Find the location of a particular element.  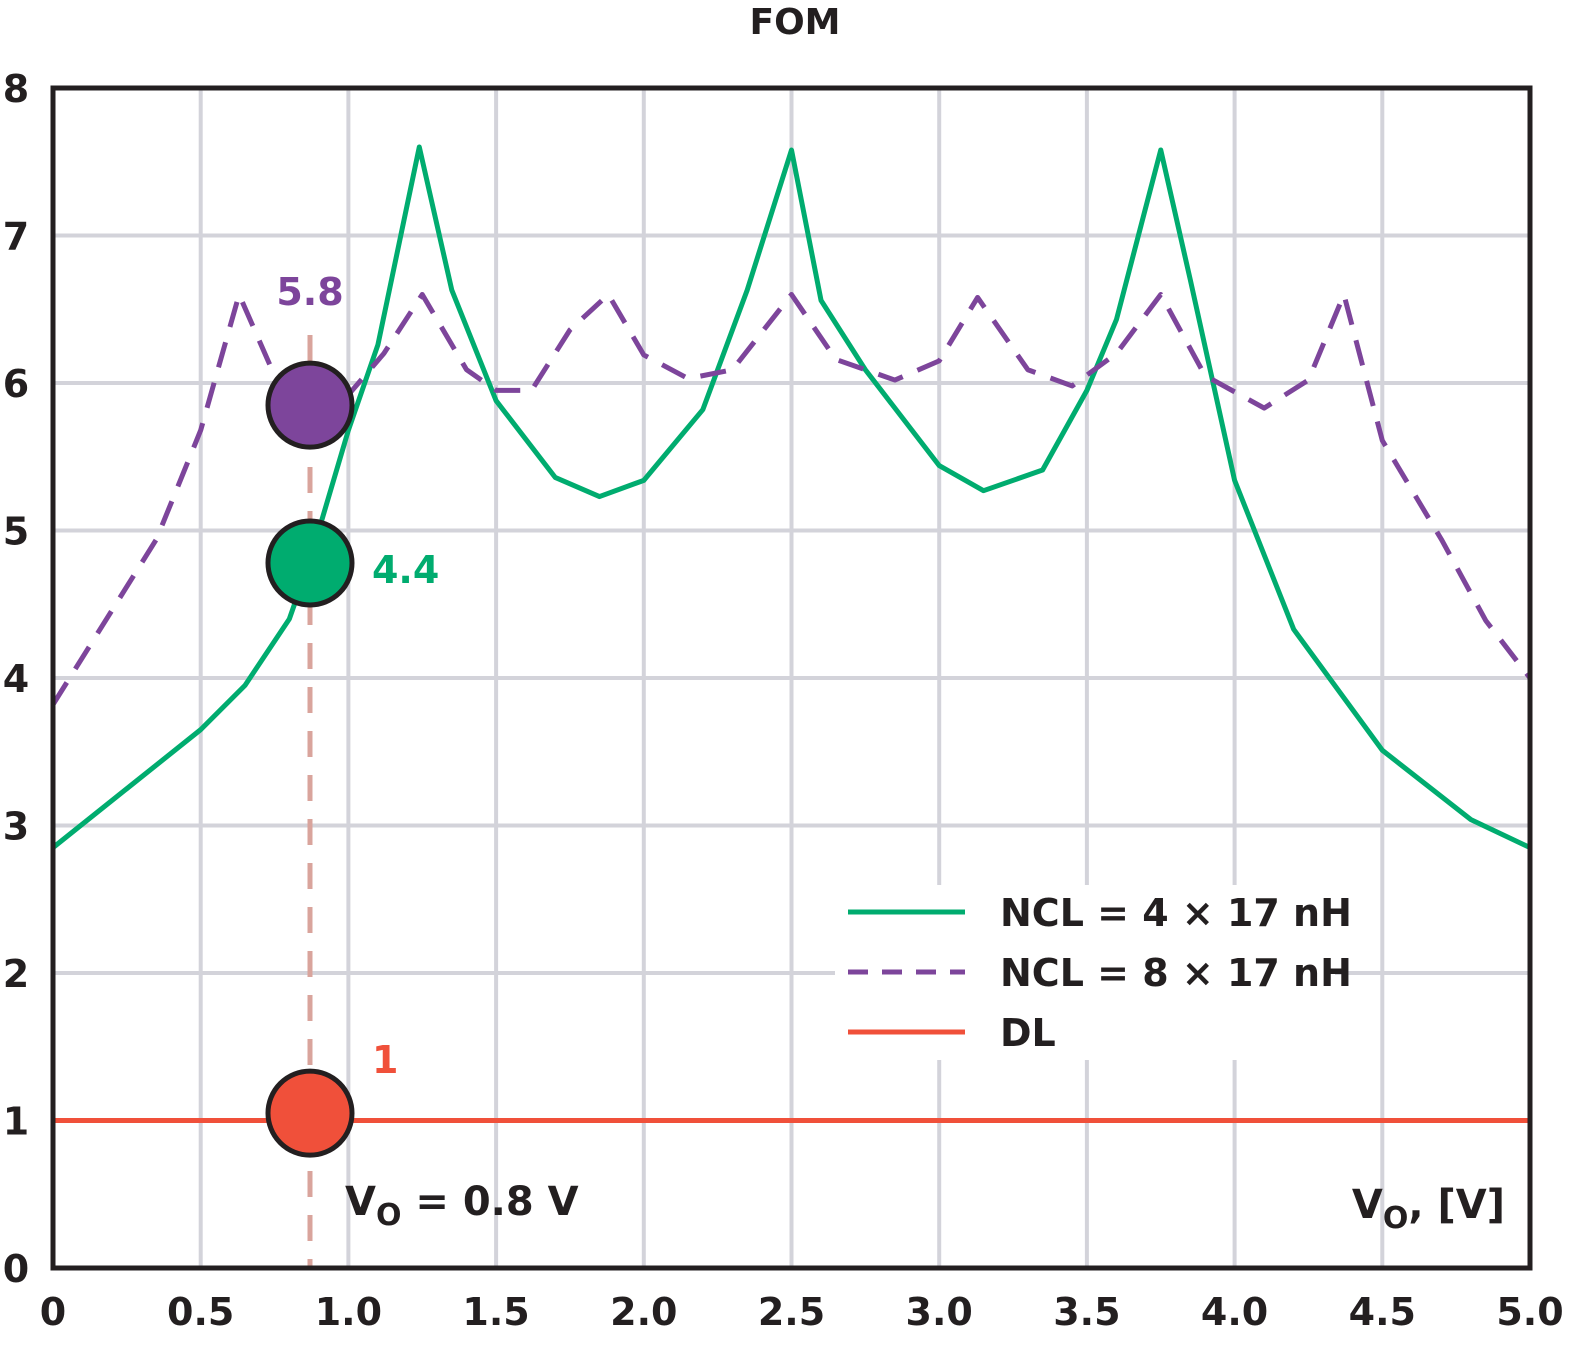

x-tick-label: 2.5 is located at coordinates (791, 1312).